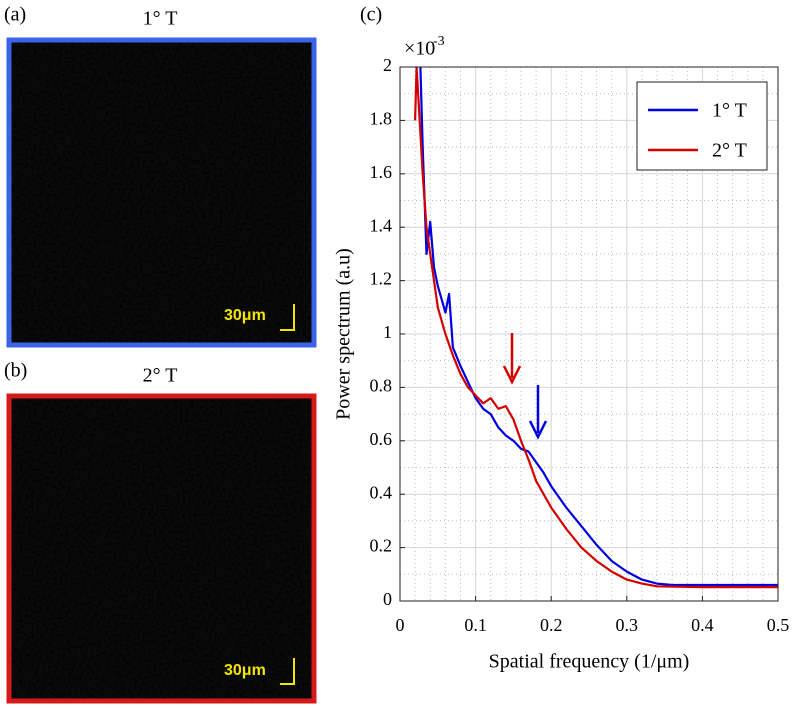 The image size is (795, 708). I want to click on y-tick-label: 1.2, so click(381, 279).